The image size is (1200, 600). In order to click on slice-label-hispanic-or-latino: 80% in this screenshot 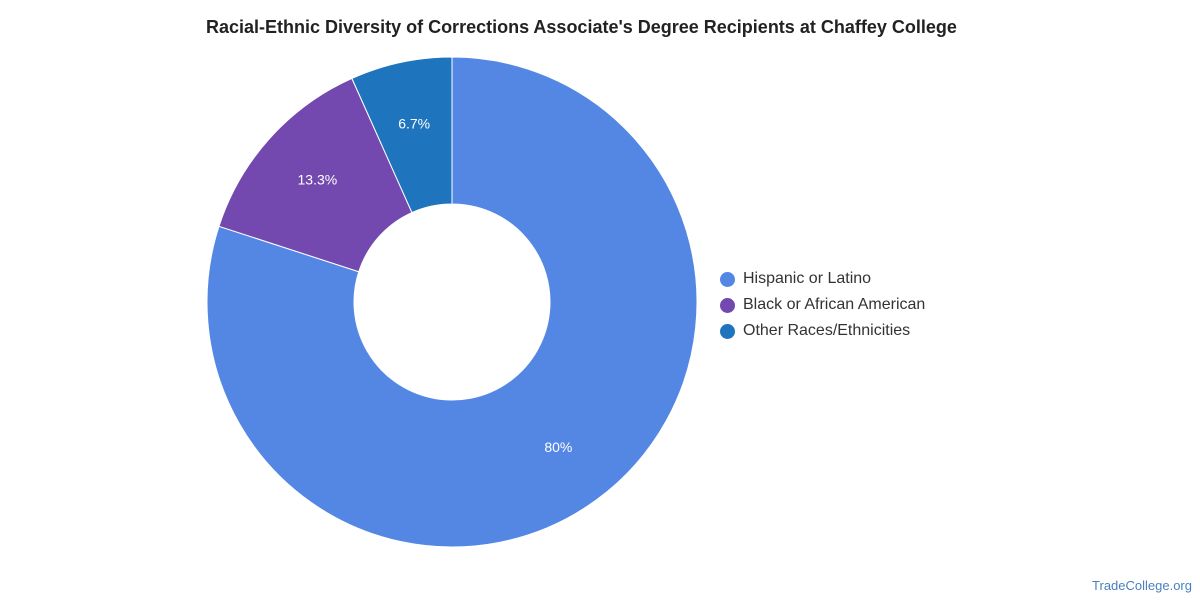, I will do `click(558, 447)`.